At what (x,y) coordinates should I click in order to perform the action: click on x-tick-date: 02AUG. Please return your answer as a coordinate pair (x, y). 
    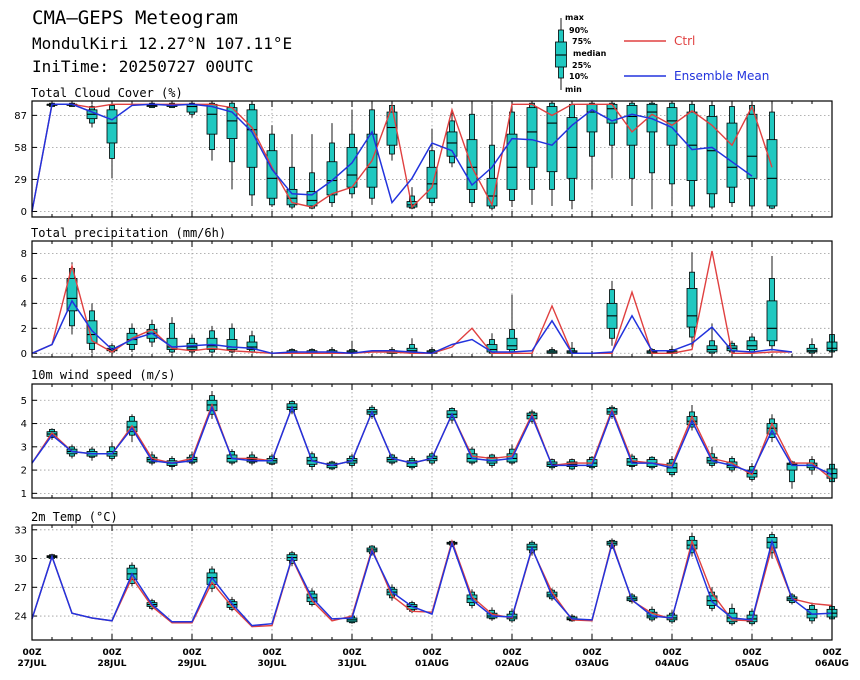
    Looking at the image, I should click on (512, 664).